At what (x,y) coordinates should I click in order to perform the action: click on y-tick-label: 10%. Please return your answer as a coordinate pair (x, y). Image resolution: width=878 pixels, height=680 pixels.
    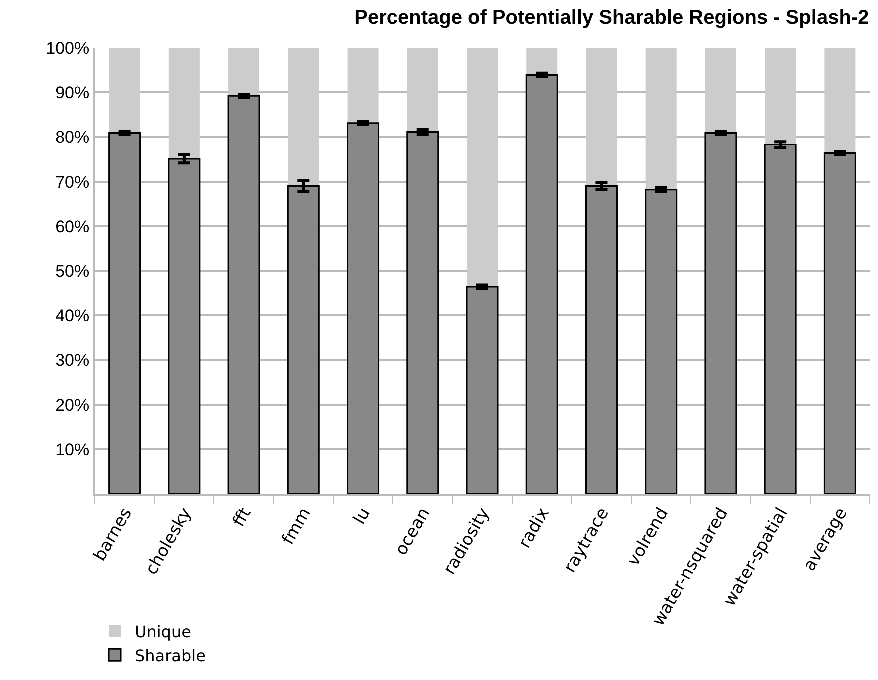
    Looking at the image, I should click on (73, 450).